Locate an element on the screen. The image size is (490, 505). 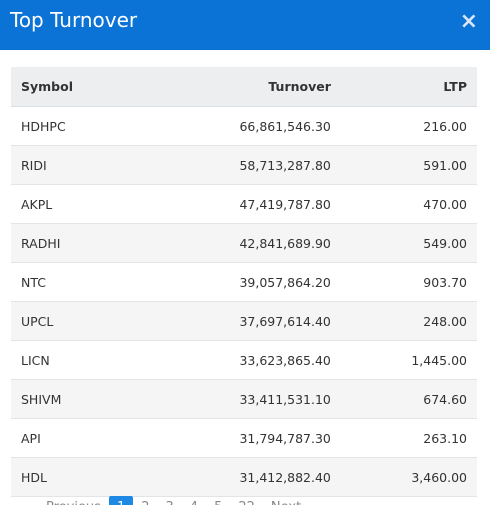
page-link: Previous is located at coordinates (73, 500).